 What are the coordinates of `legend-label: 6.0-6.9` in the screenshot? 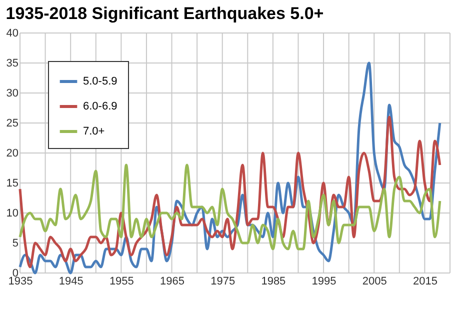 It's located at (100, 106).